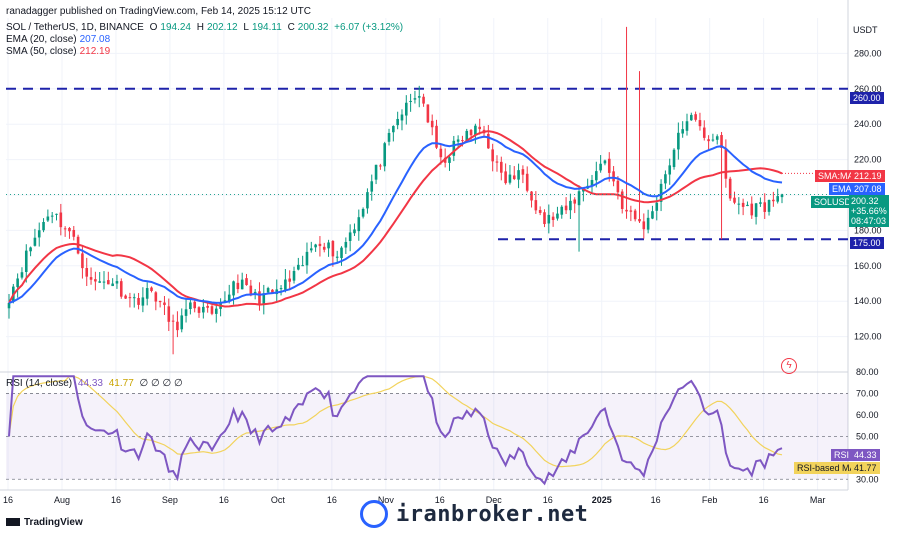 This screenshot has height=535, width=900. I want to click on rsi-name-tag: RSI, so click(842, 455).